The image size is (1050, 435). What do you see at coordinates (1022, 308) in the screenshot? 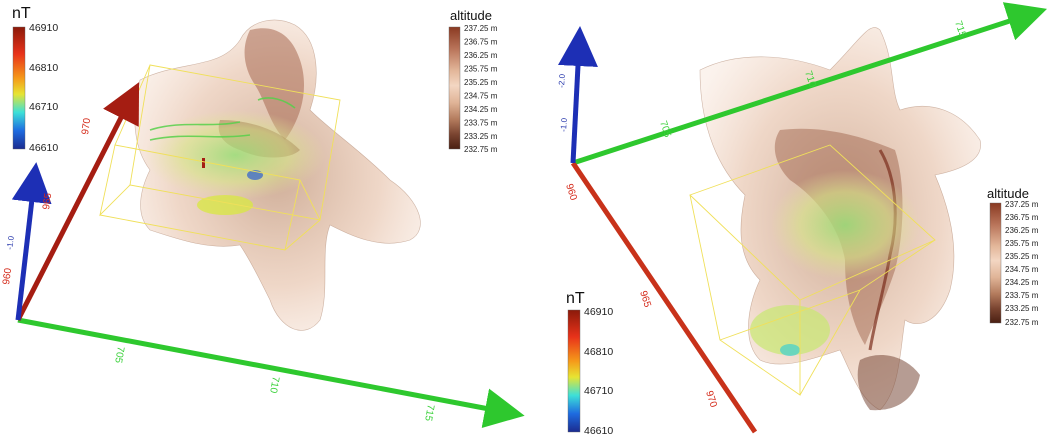
I see `right-alt-tick-8: 233.25 m` at bounding box center [1022, 308].